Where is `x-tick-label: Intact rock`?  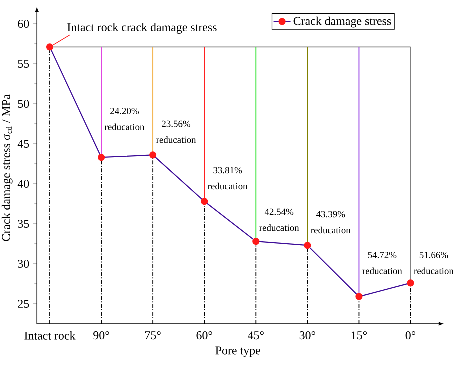 x-tick-label: Intact rock is located at coordinates (50, 336).